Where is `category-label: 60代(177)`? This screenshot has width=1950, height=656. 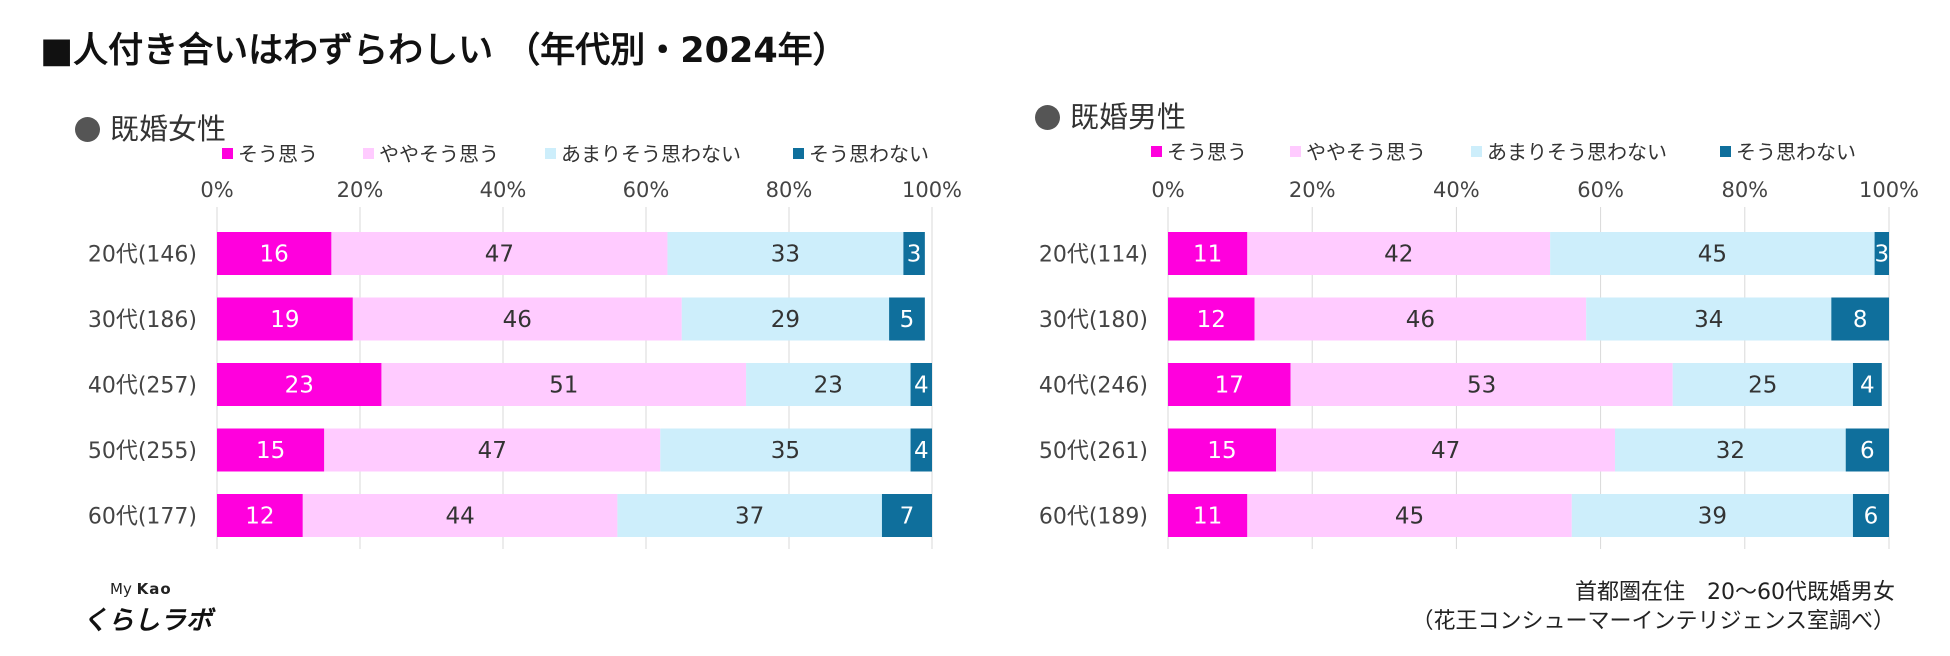
category-label: 60代(177) is located at coordinates (142, 517).